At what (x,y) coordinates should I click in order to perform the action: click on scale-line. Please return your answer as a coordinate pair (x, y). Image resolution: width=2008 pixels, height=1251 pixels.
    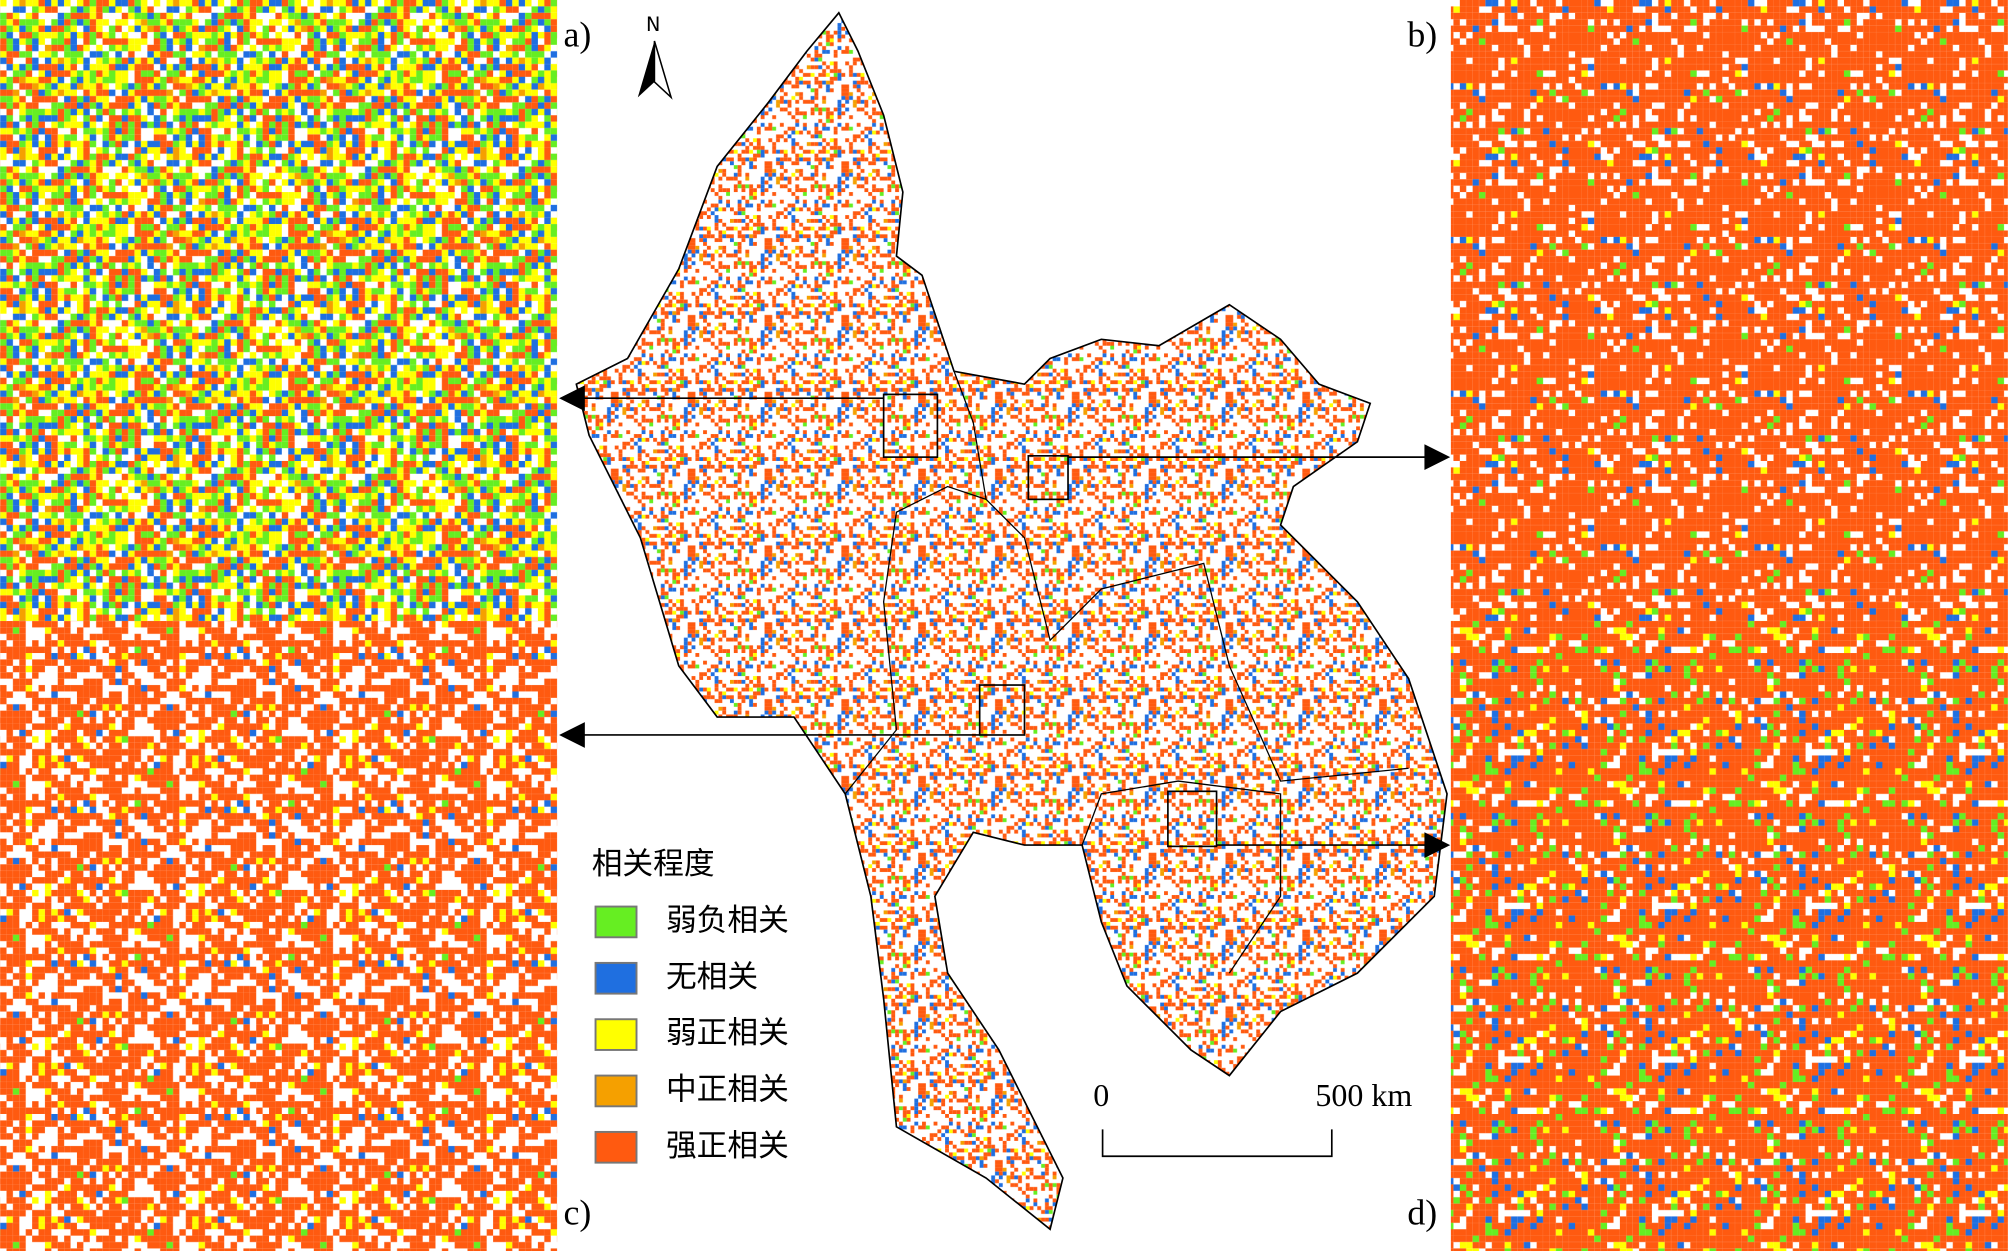
    Looking at the image, I should click on (1217, 1143).